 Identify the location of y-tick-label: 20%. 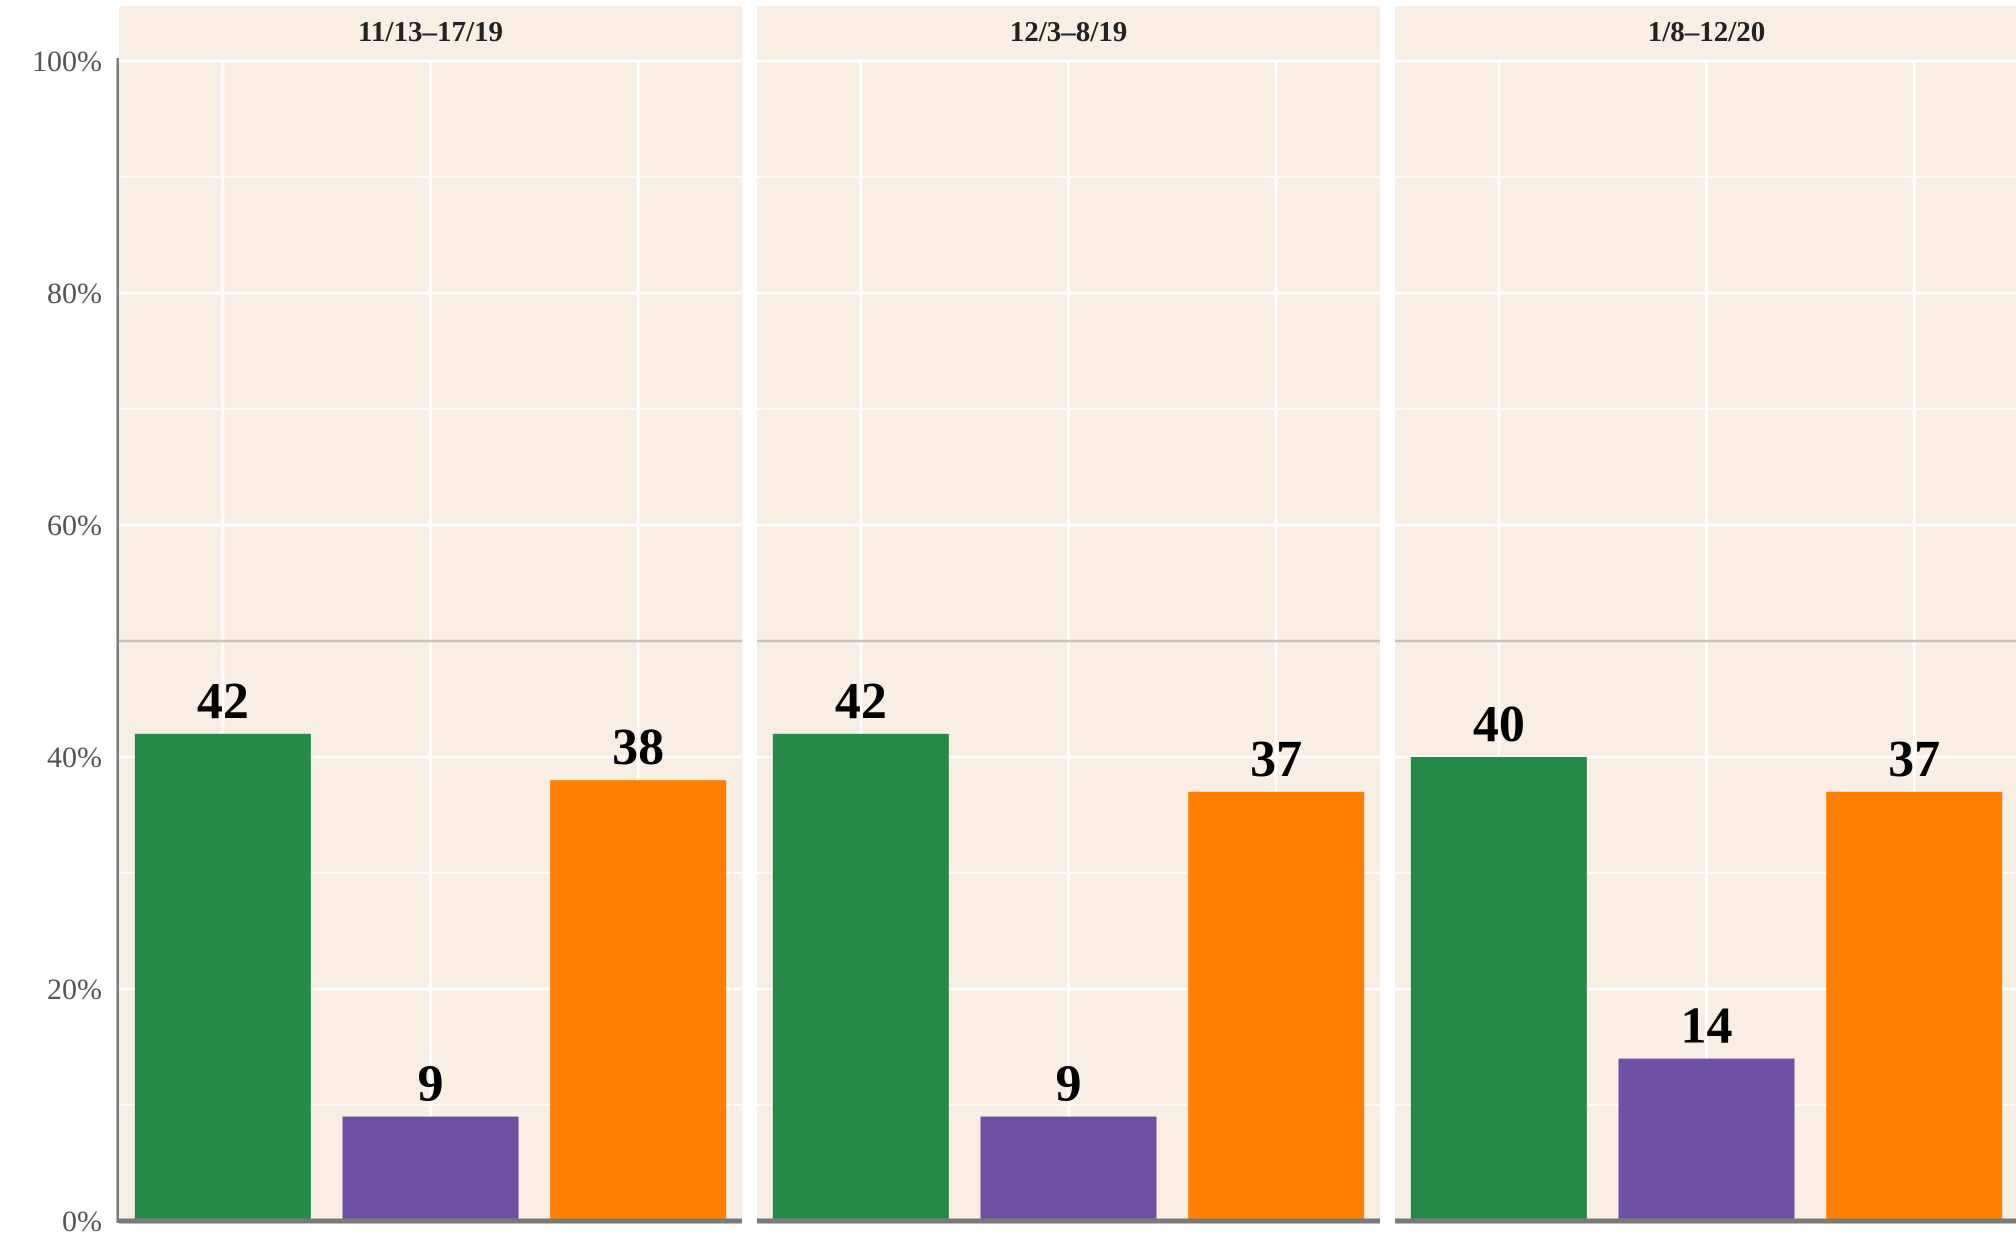
(74, 989).